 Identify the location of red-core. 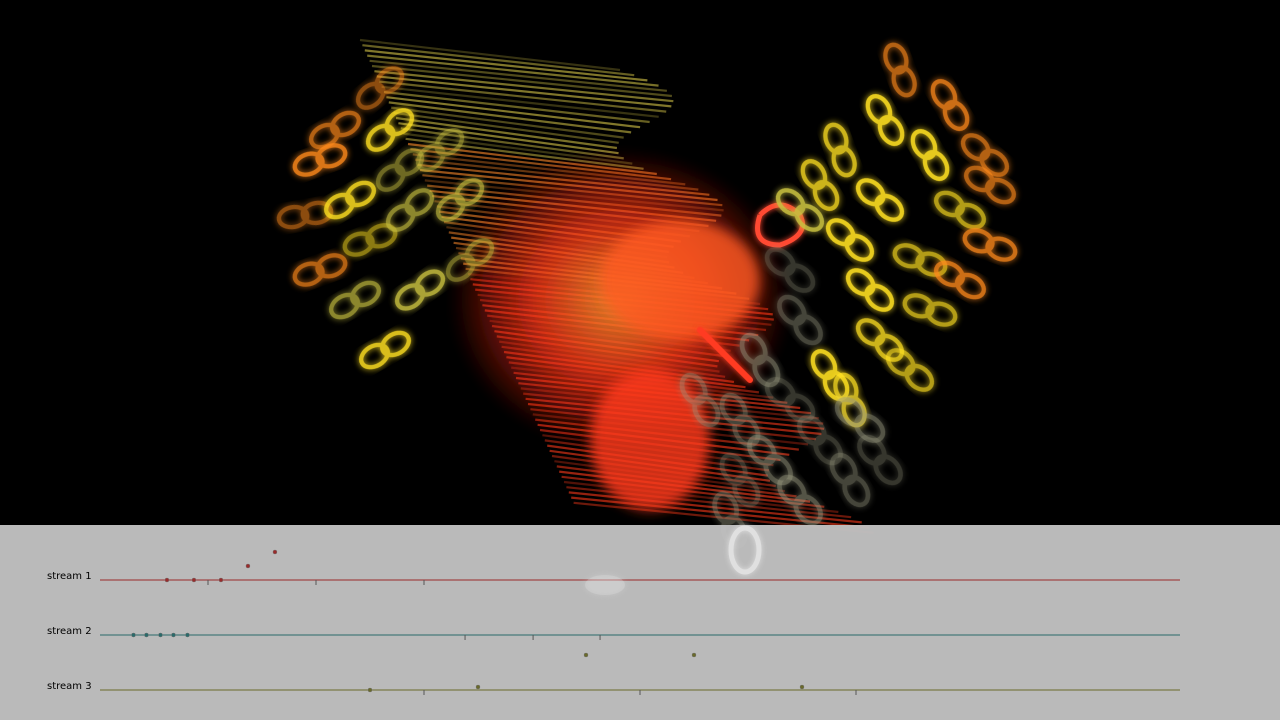
(627, 330).